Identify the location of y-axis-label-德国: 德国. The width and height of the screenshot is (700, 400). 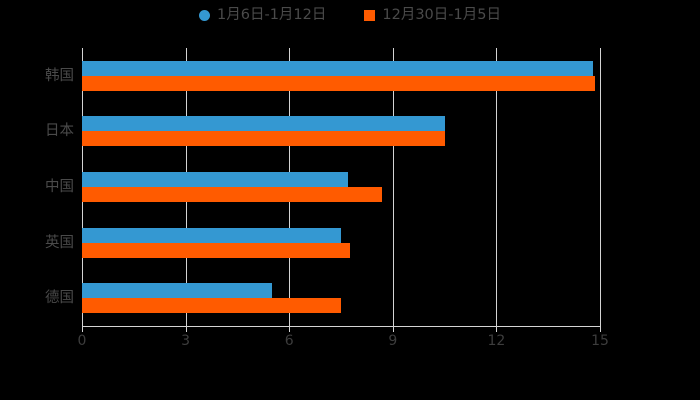
(59, 297).